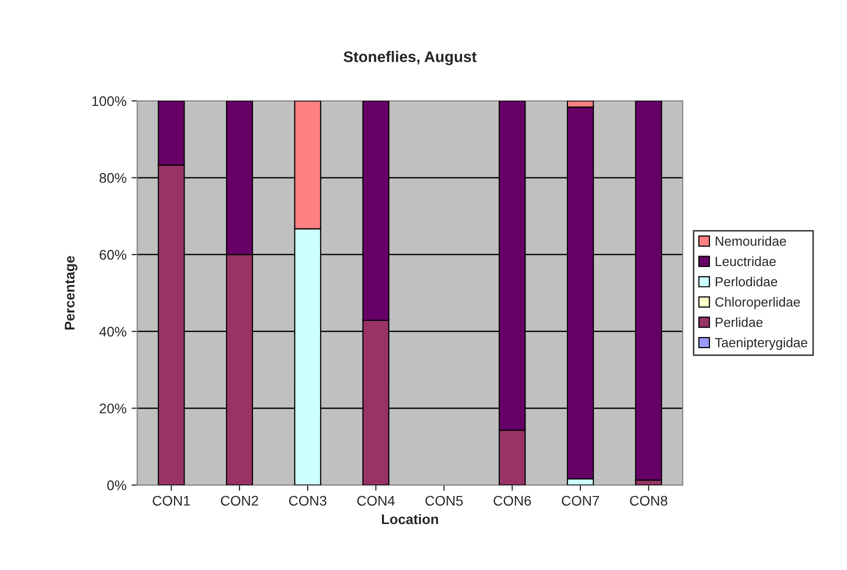 This screenshot has height=570, width=847. I want to click on x-tick-label: CON3, so click(307, 501).